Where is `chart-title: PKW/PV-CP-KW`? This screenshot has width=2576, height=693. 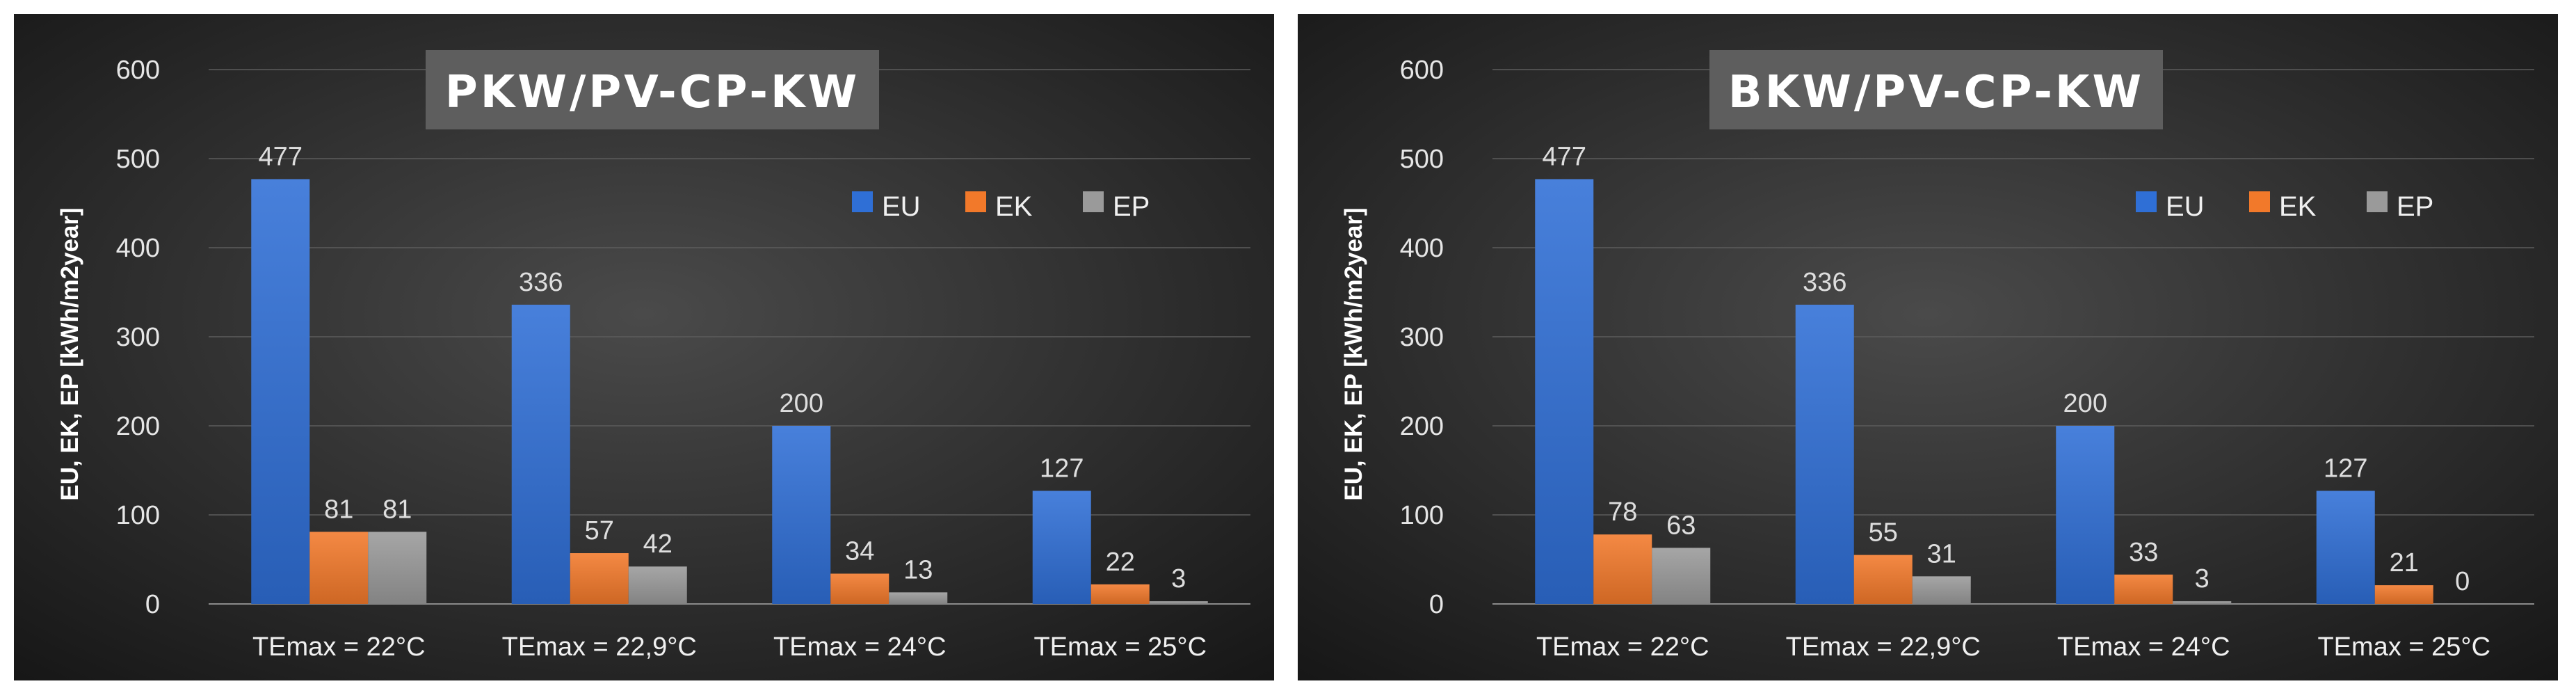 chart-title: PKW/PV-CP-KW is located at coordinates (652, 92).